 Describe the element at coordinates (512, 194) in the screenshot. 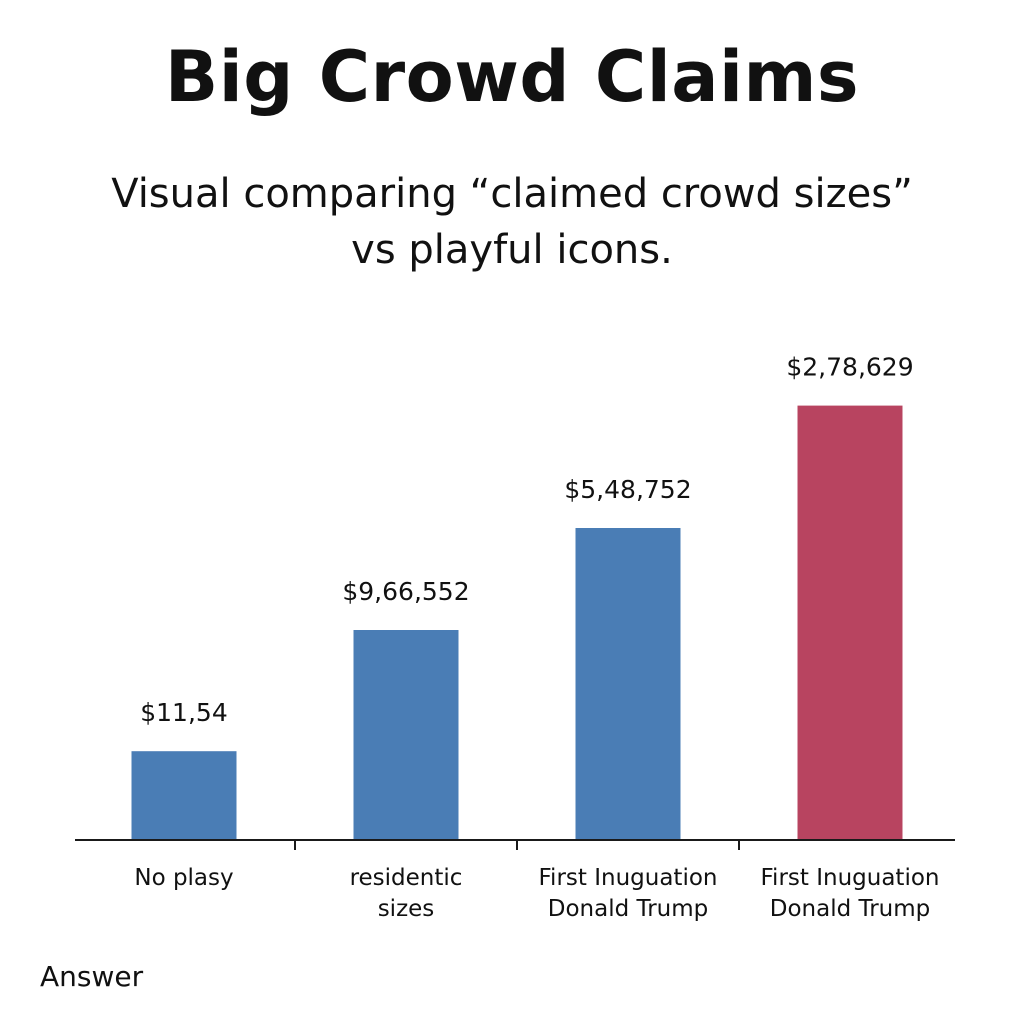

I see `subtitle-line-1: Visual comparing “claimed crowd sizes”` at that location.